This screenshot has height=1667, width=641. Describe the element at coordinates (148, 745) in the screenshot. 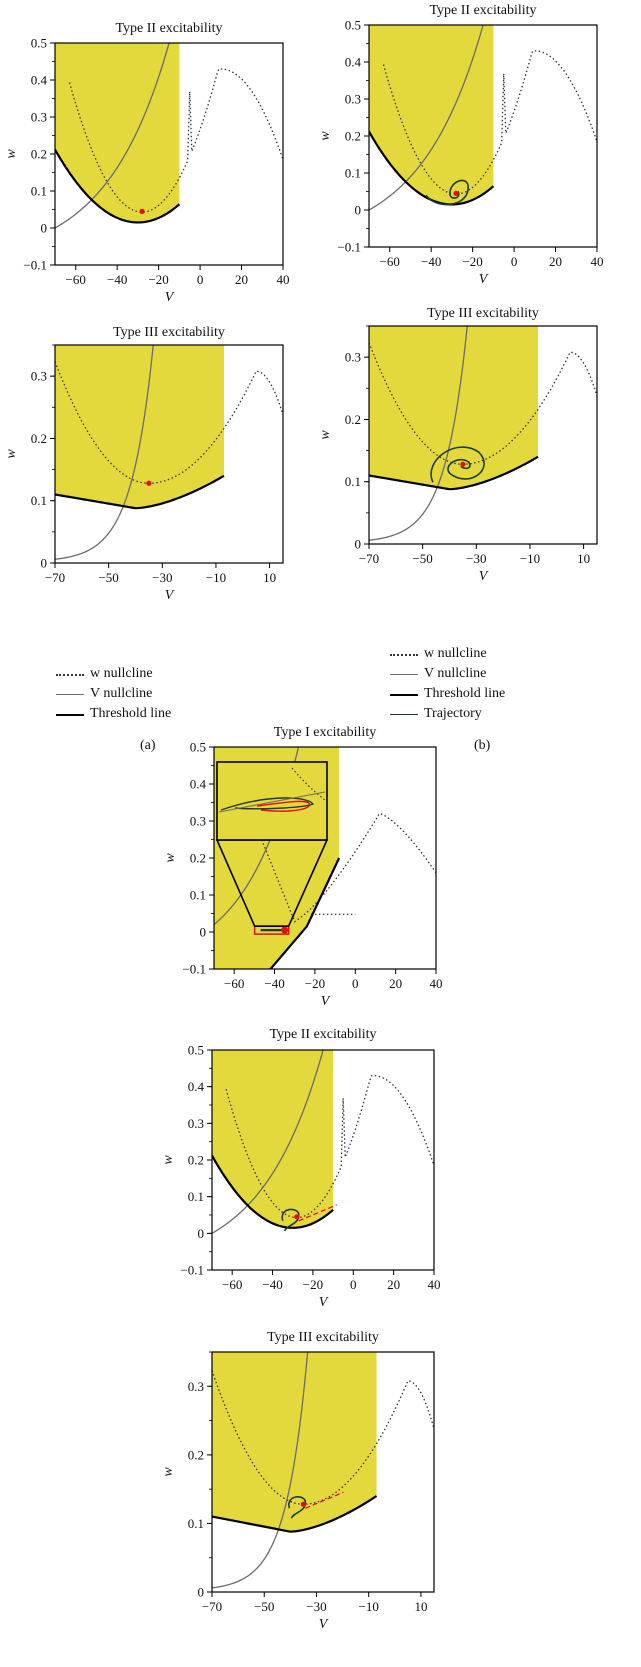

I see `panel-label-a: (a)` at that location.